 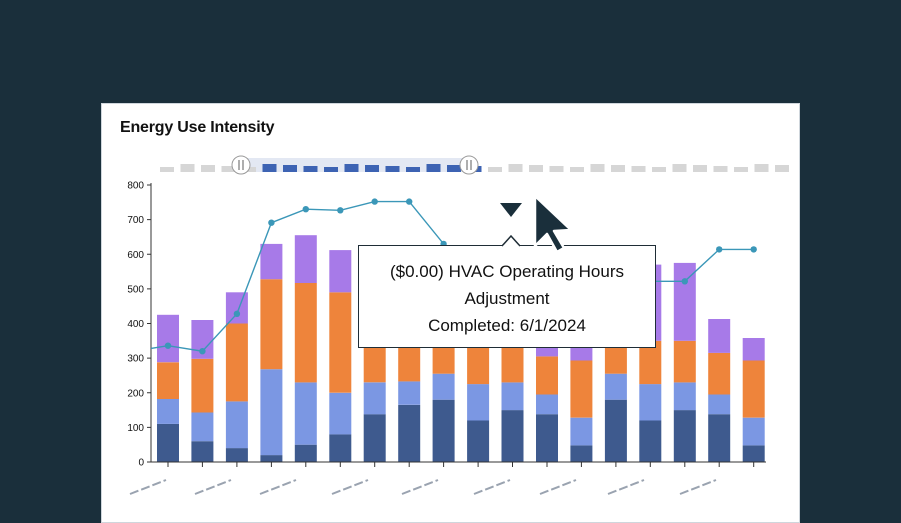 I want to click on tooltip-pointer, so click(x=511, y=240).